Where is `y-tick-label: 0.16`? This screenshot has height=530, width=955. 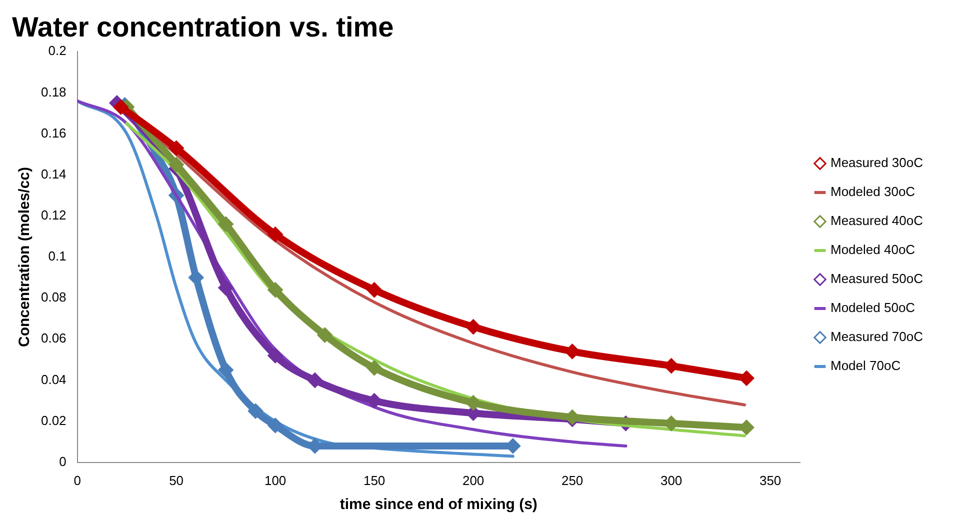 y-tick-label: 0.16 is located at coordinates (53, 132).